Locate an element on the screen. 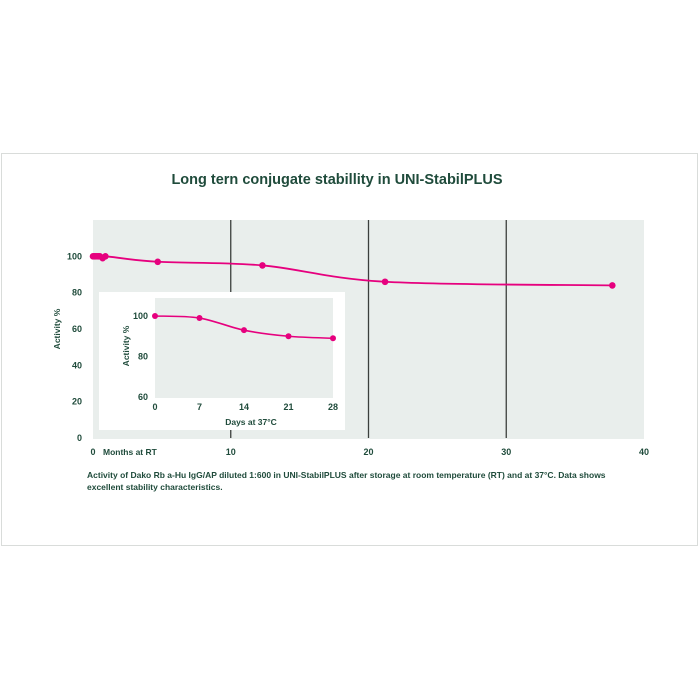  main-y-tick-label: 40 is located at coordinates (77, 365).